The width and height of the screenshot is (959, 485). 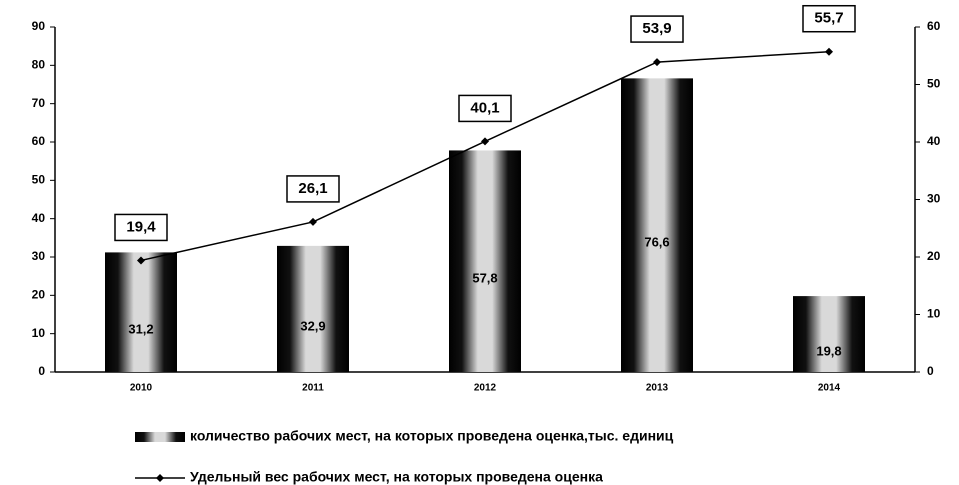 What do you see at coordinates (930, 371) in the screenshot?
I see `y2-tick-label: 0` at bounding box center [930, 371].